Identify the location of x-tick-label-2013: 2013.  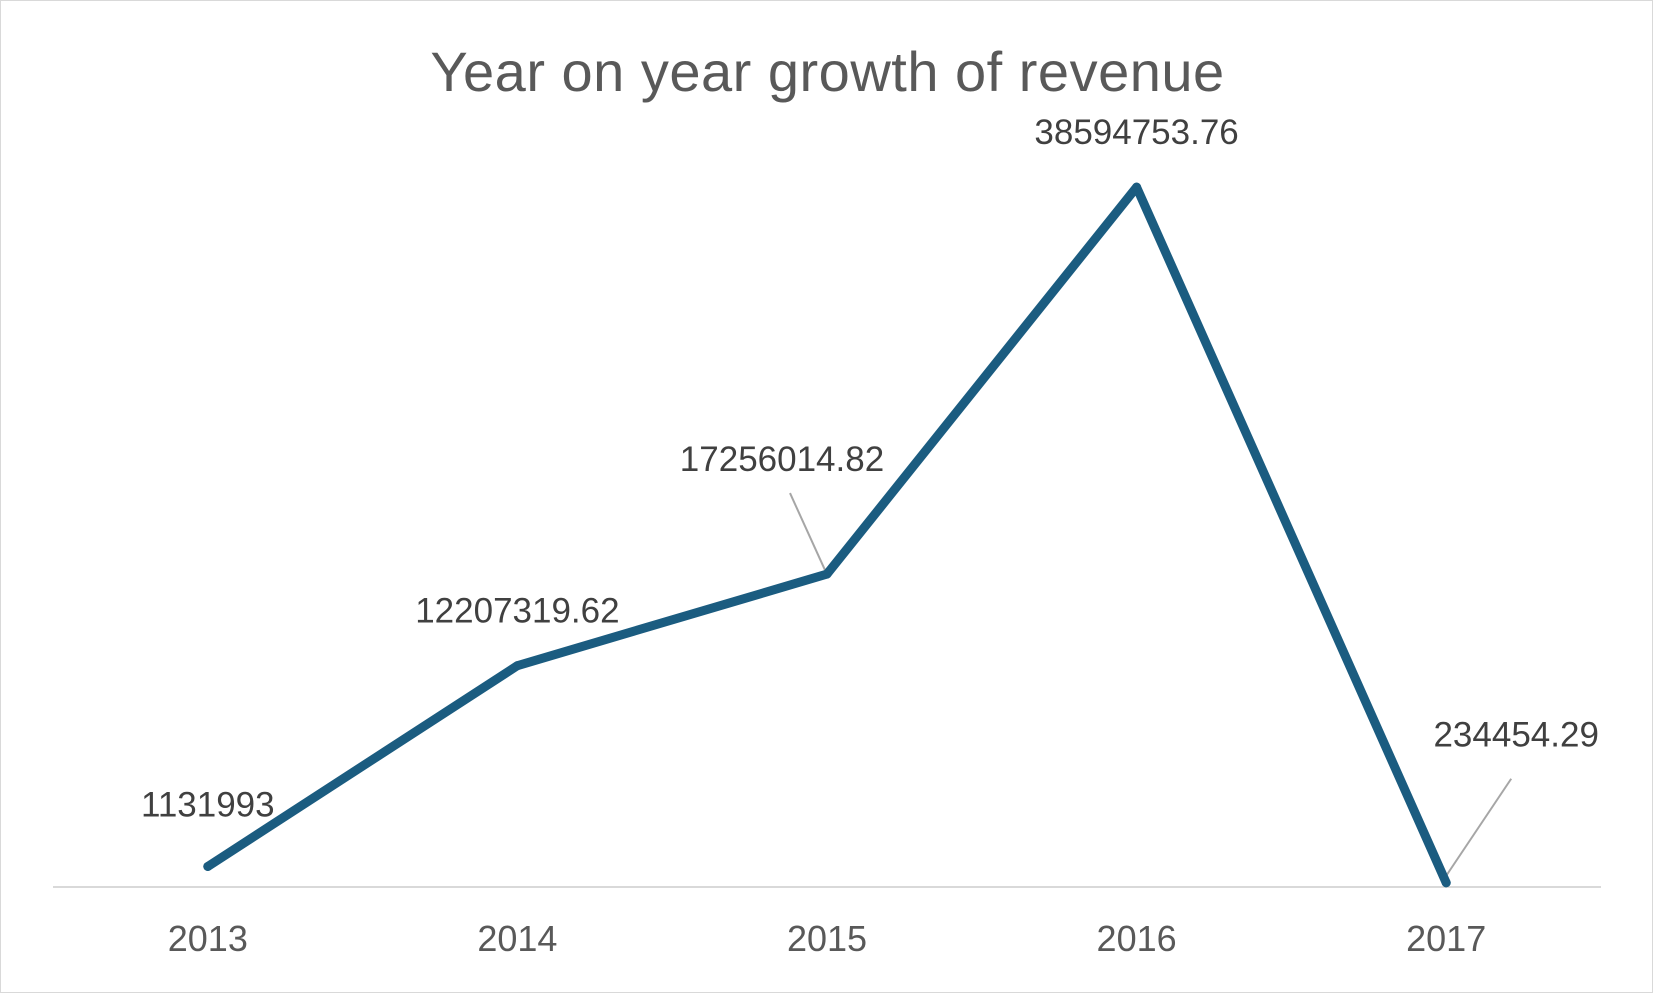
(208, 938).